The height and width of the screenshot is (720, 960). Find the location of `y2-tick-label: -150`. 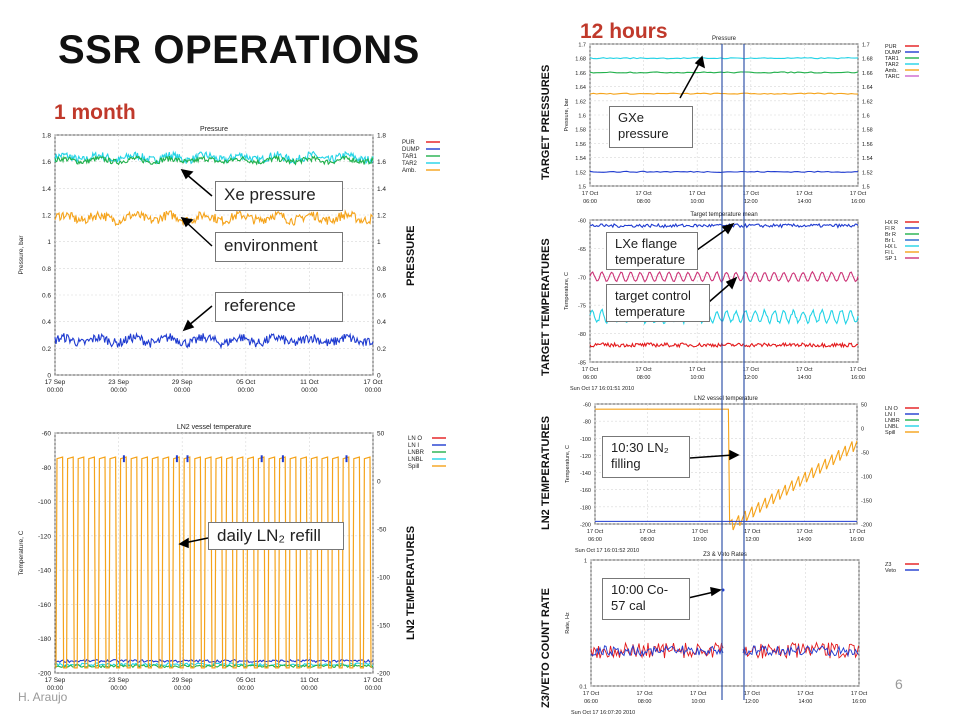

y2-tick-label: -150 is located at coordinates (383, 626).